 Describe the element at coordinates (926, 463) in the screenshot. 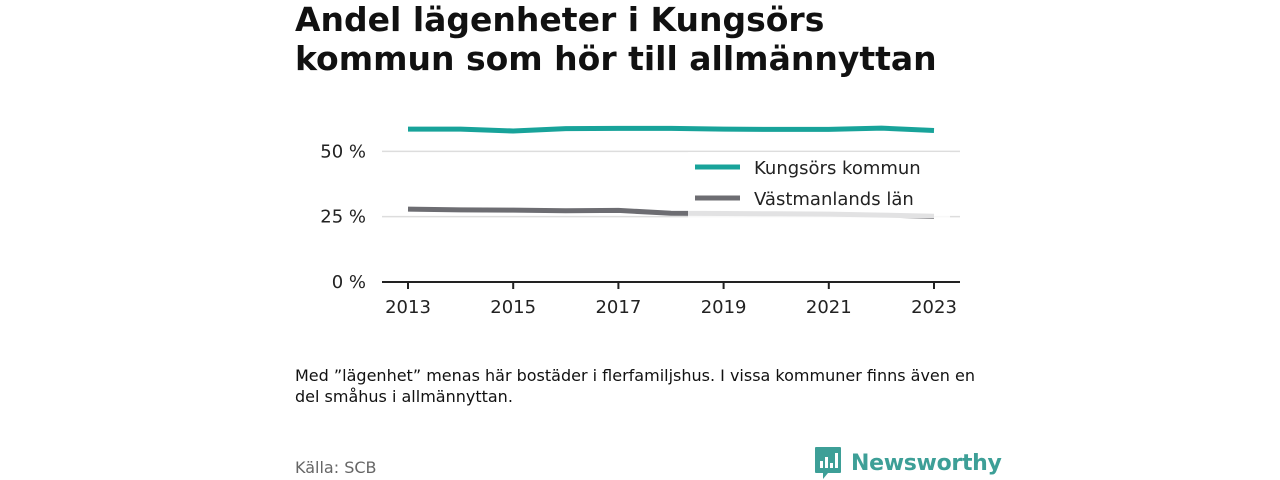

I see `brand-name: Newsworthy` at that location.